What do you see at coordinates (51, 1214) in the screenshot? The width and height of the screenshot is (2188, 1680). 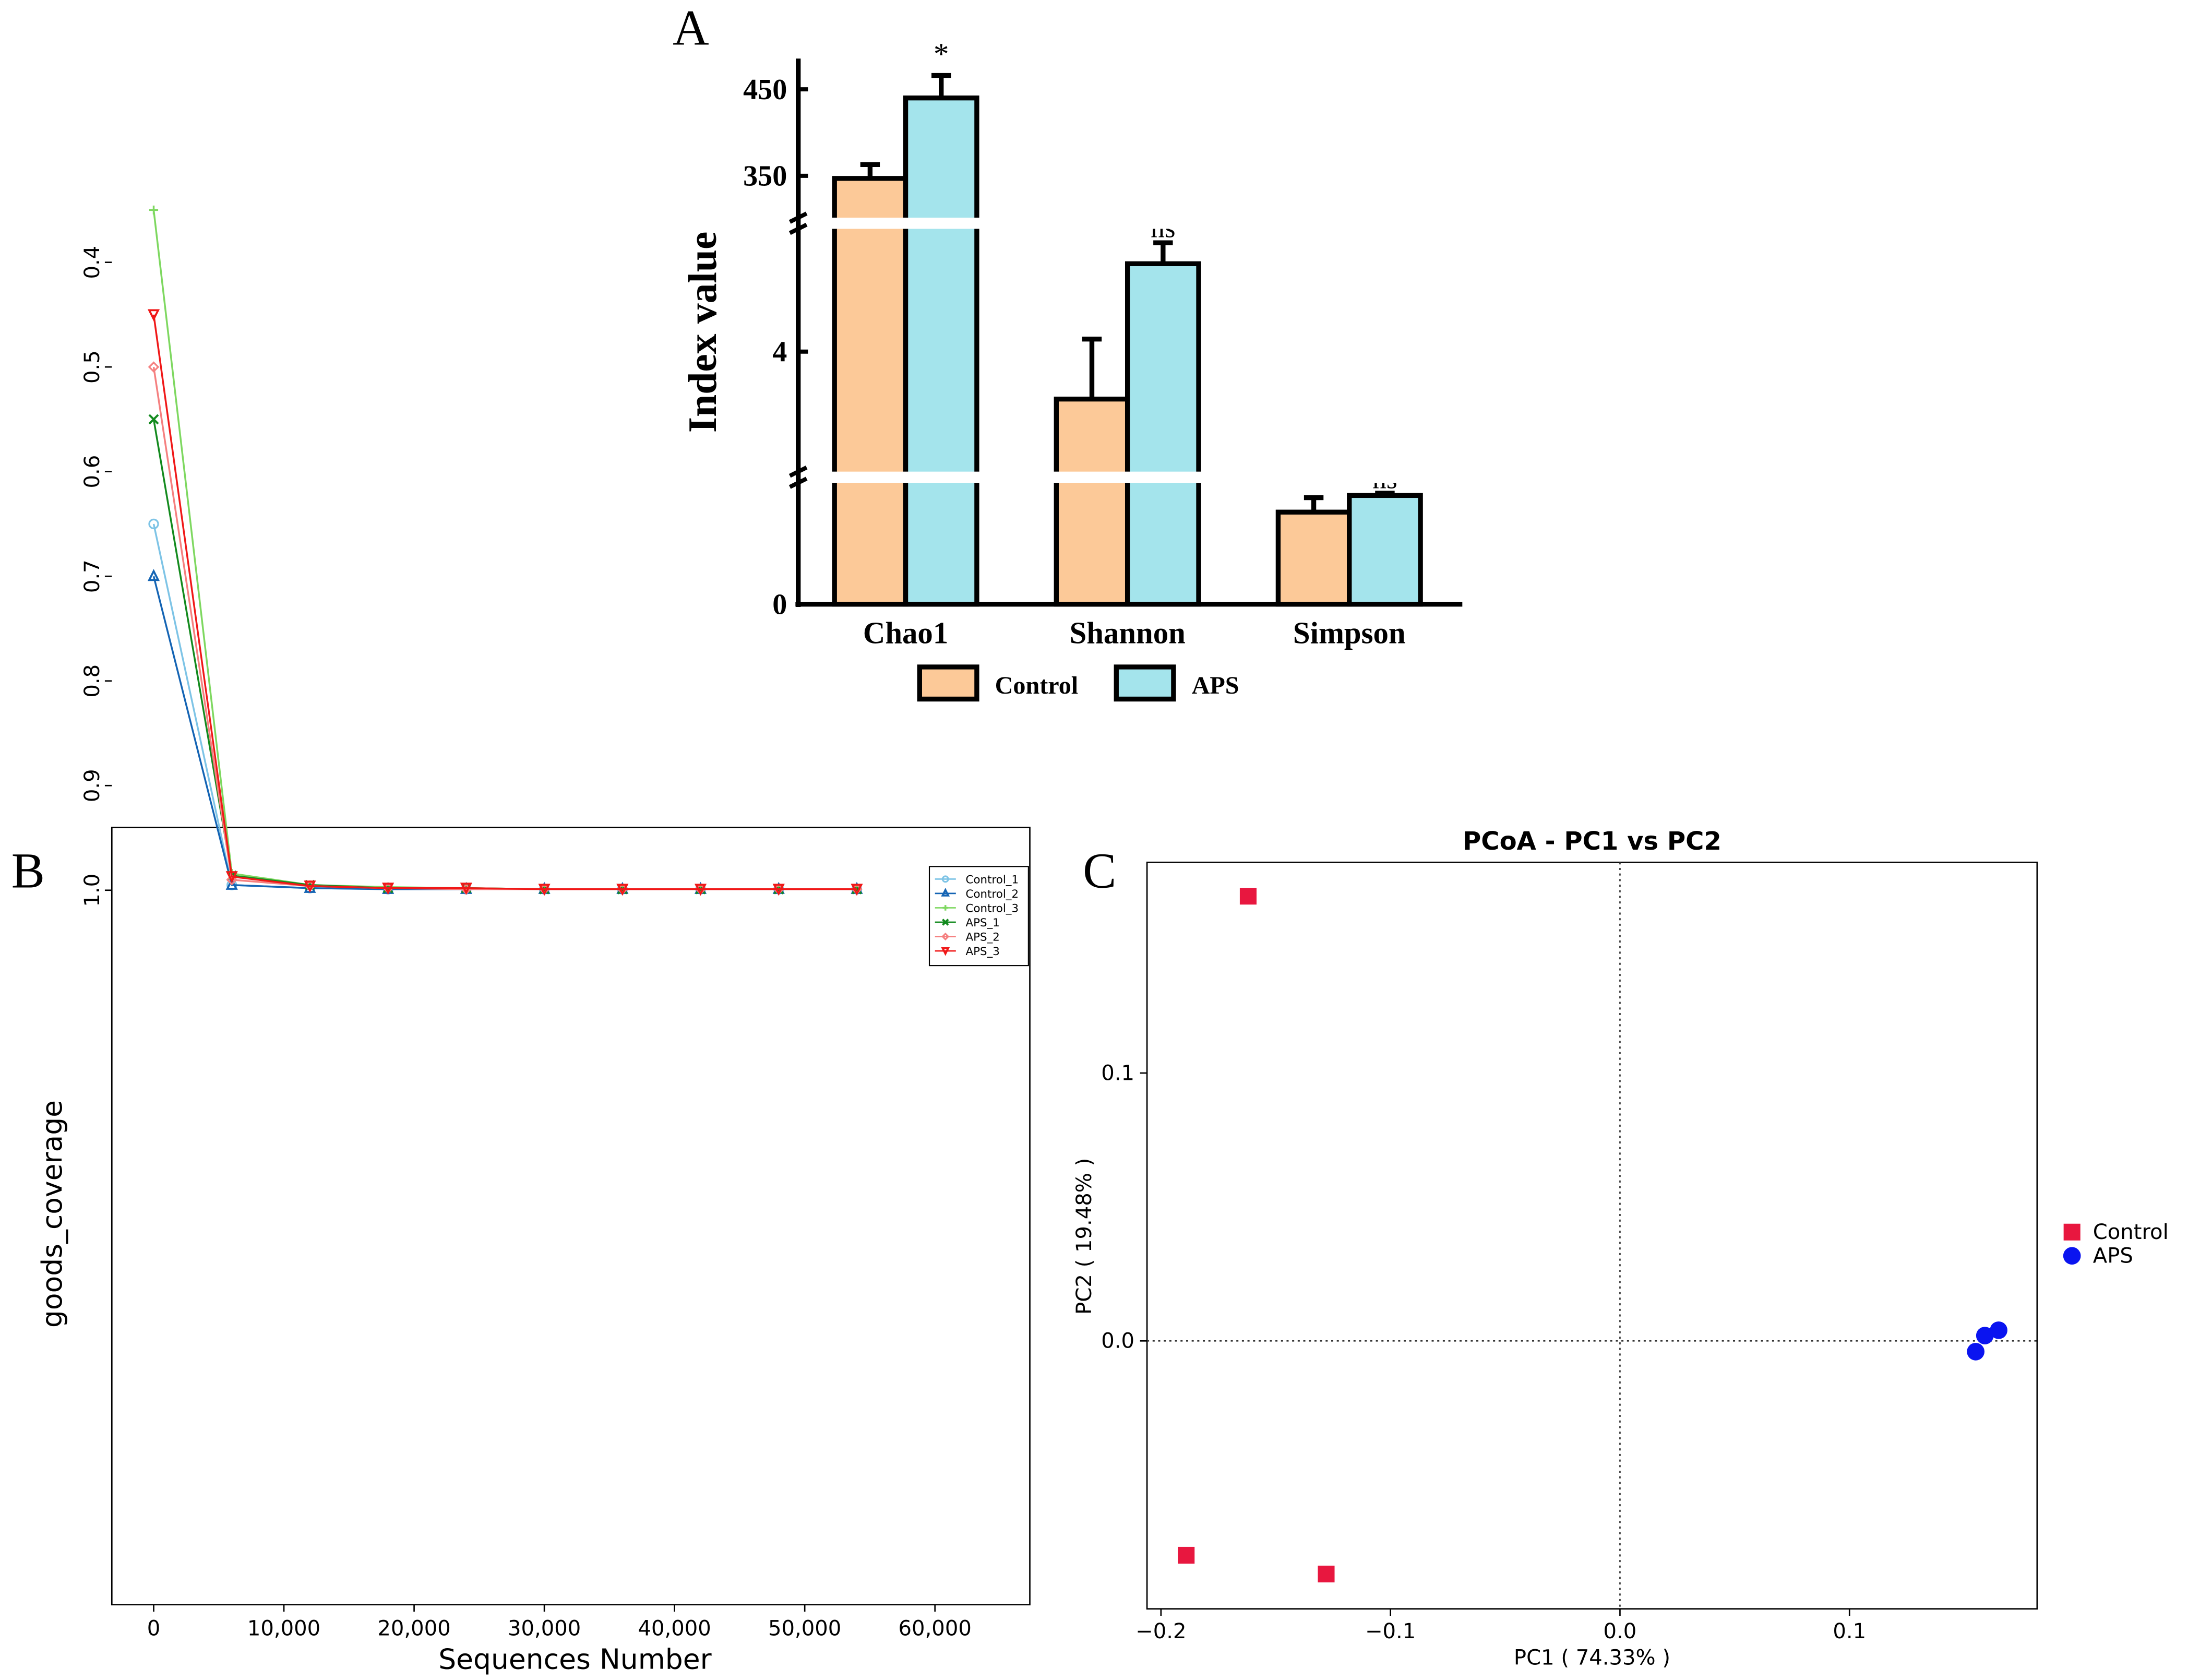 I see `y-axis-label: goods_coverage` at bounding box center [51, 1214].